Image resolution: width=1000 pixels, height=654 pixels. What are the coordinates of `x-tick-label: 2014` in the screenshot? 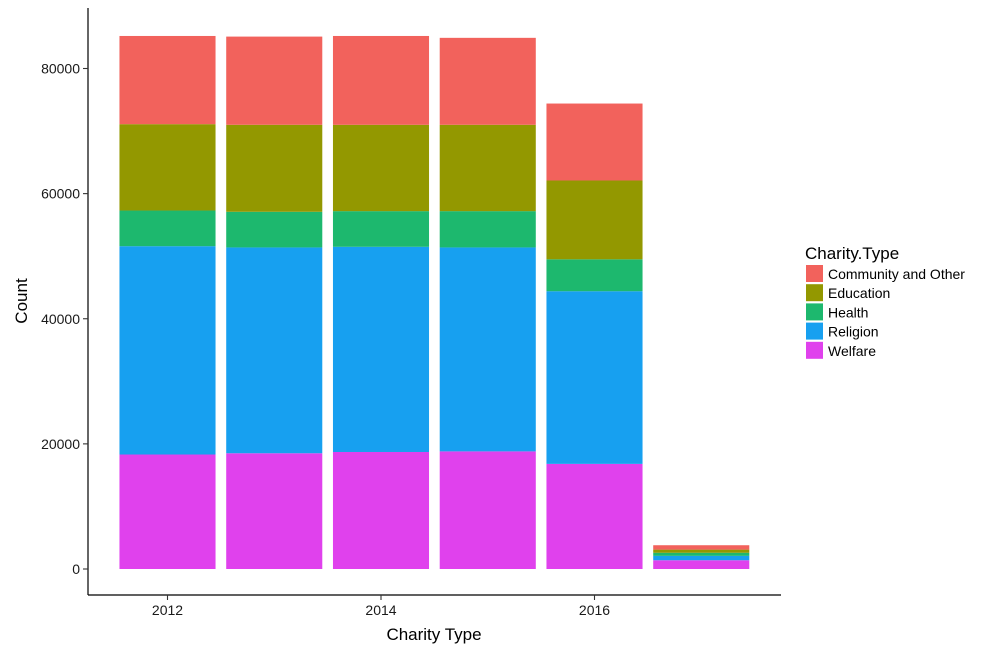 It's located at (380, 610).